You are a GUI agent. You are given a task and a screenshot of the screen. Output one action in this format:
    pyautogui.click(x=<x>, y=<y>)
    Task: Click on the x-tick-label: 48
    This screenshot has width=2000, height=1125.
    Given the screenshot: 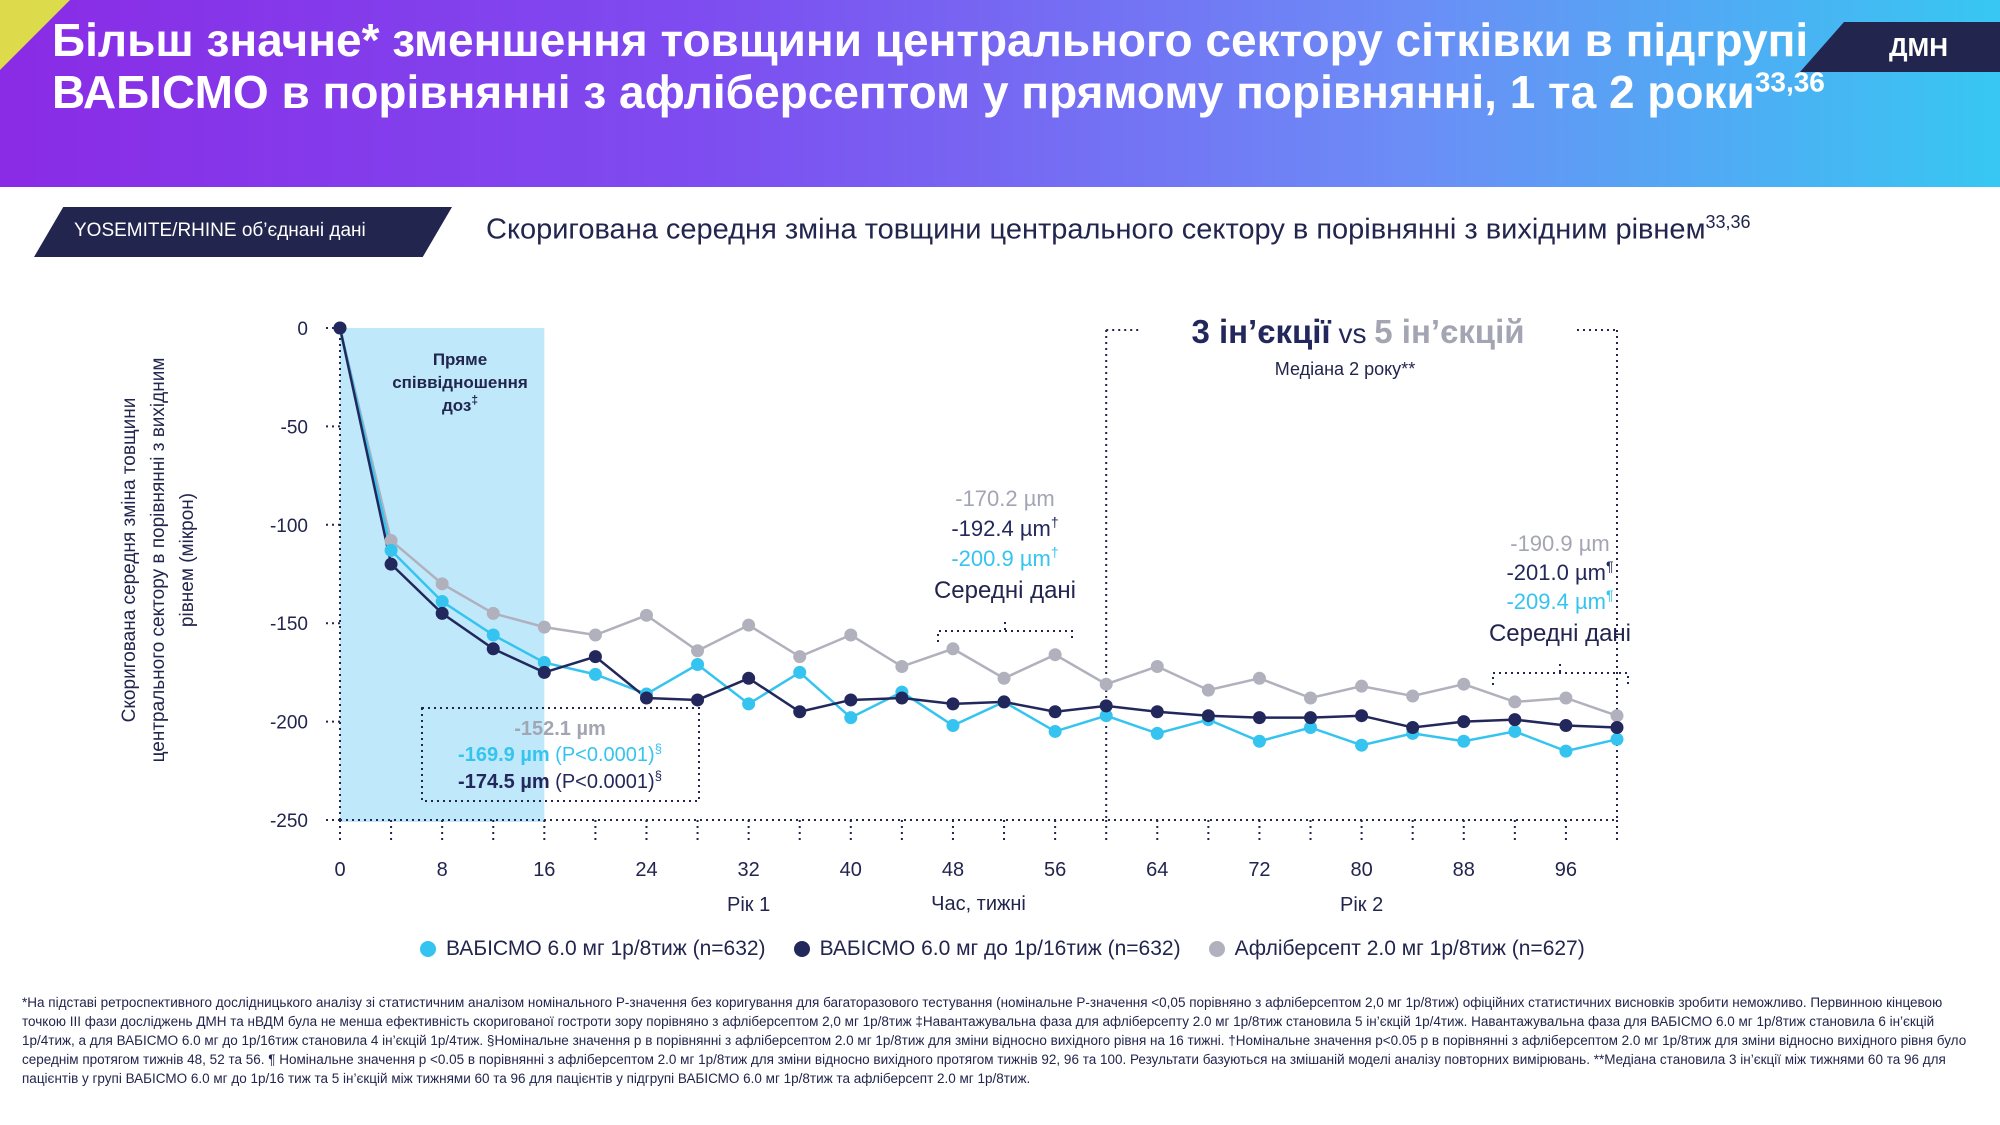 What is the action you would take?
    pyautogui.click(x=953, y=870)
    